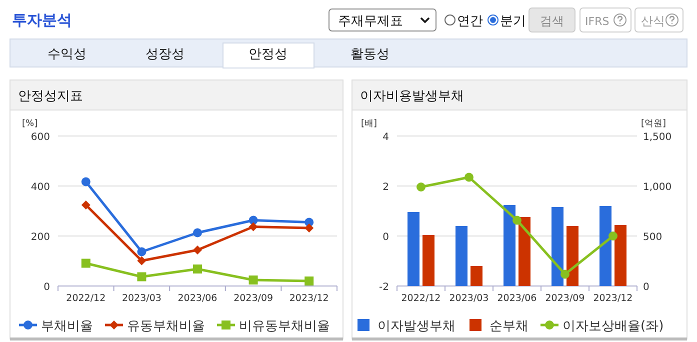  Describe the element at coordinates (166, 326) in the screenshot. I see `legend-label: 유동부채비율` at that location.